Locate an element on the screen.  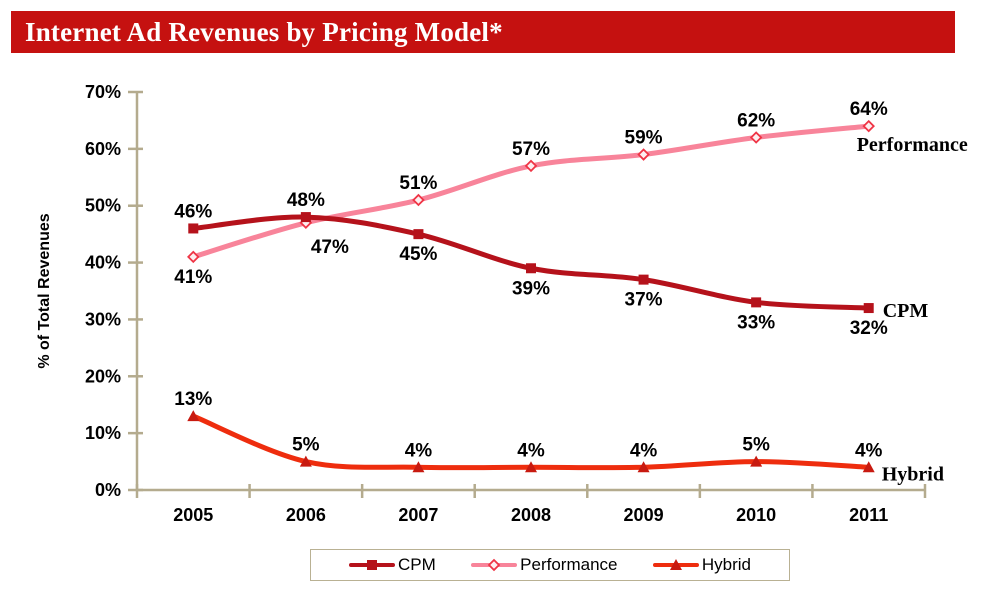
performance-line-icon is located at coordinates (494, 565).